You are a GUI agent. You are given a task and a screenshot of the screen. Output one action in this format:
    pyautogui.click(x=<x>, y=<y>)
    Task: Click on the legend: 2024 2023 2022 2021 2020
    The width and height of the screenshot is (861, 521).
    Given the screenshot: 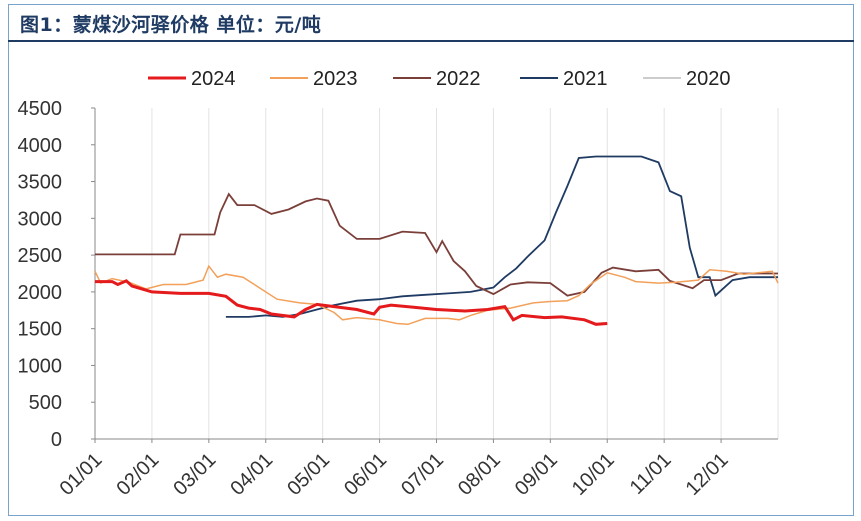 What is the action you would take?
    pyautogui.click(x=439, y=79)
    